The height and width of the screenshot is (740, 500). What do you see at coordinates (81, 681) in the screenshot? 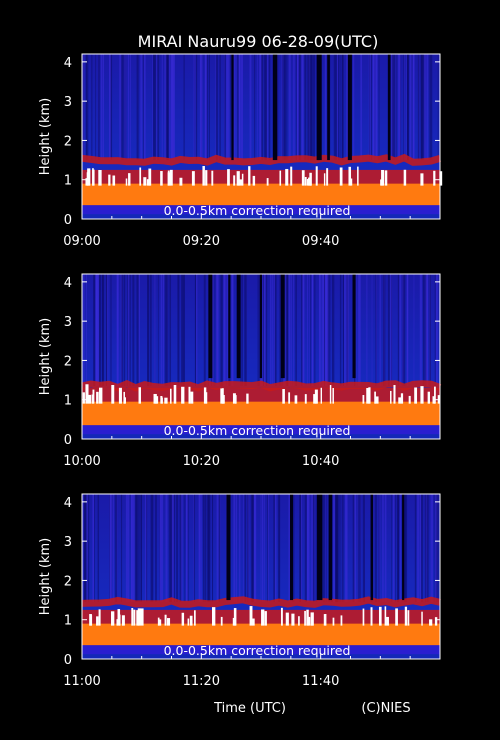
I see `x-tick-label: 11:00` at bounding box center [81, 681].